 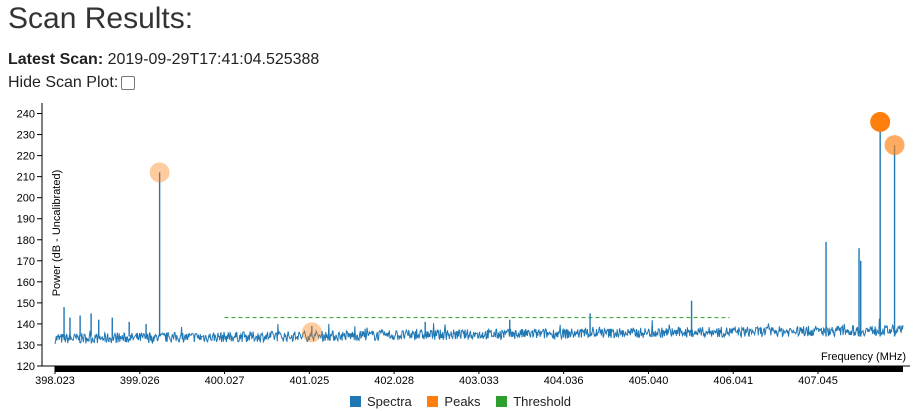 I want to click on y-tick-label: 240, so click(x=26, y=115).